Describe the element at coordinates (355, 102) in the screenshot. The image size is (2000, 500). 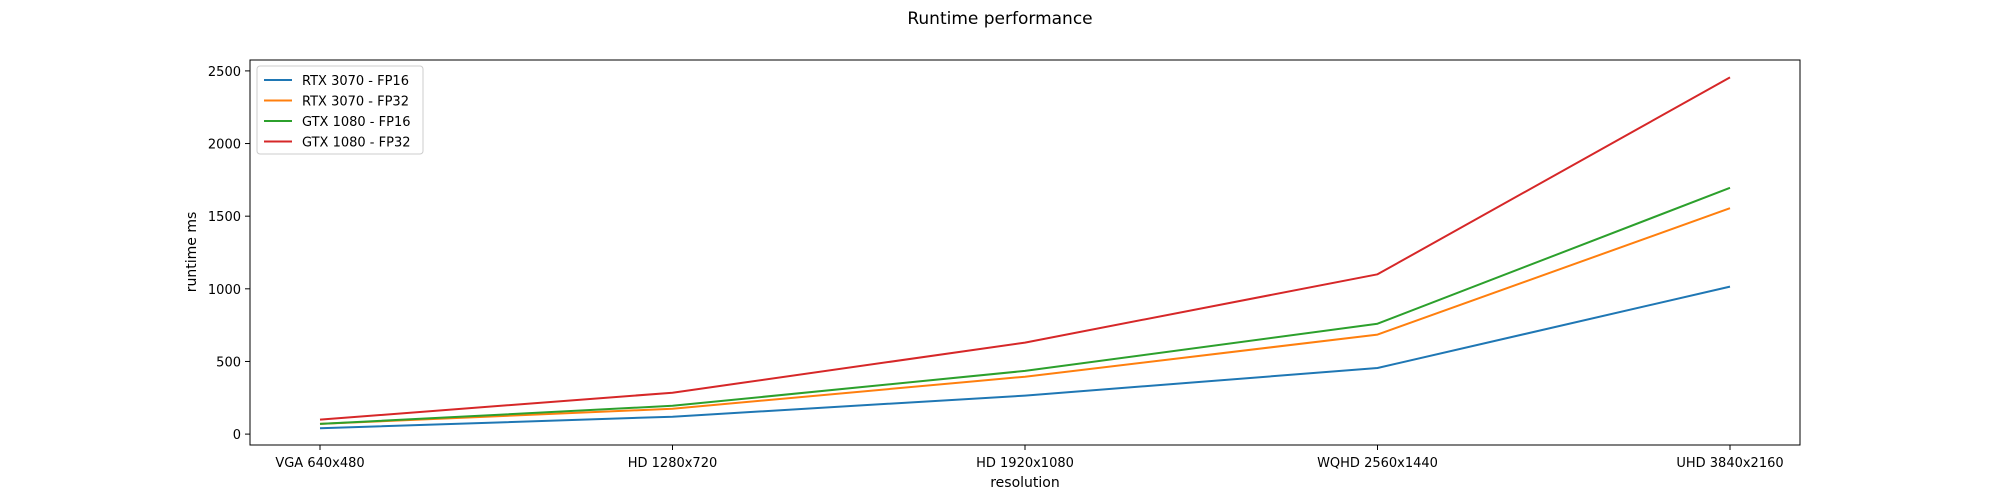
I see `legend-label: RTX 3070 - FP32` at that location.